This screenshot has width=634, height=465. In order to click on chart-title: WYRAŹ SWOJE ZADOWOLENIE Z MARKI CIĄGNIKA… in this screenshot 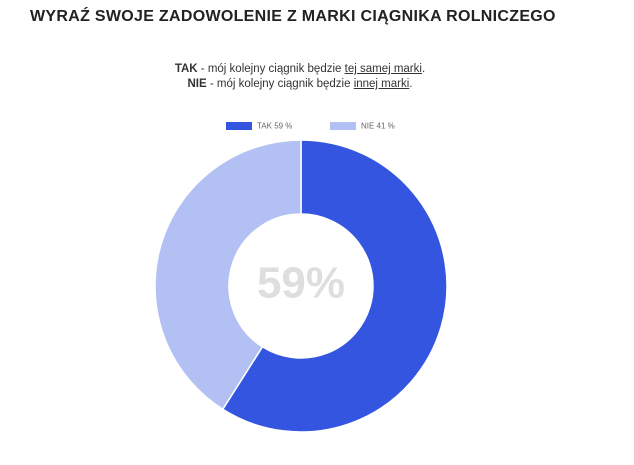, I will do `click(293, 16)`.